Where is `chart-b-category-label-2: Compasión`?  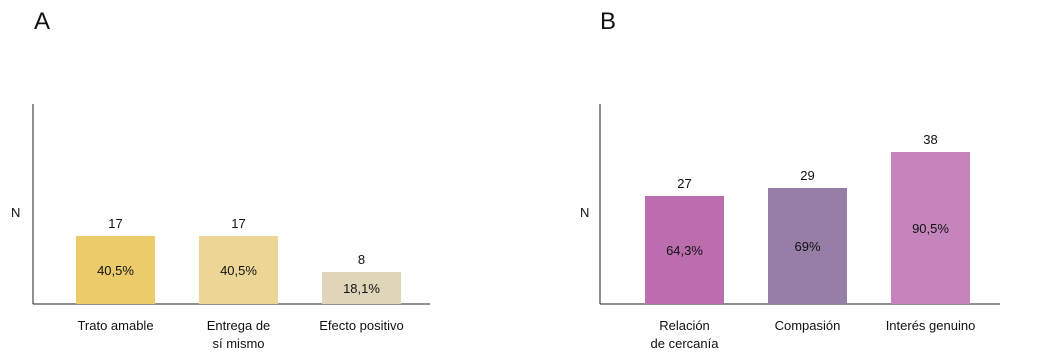 chart-b-category-label-2: Compasión is located at coordinates (808, 325).